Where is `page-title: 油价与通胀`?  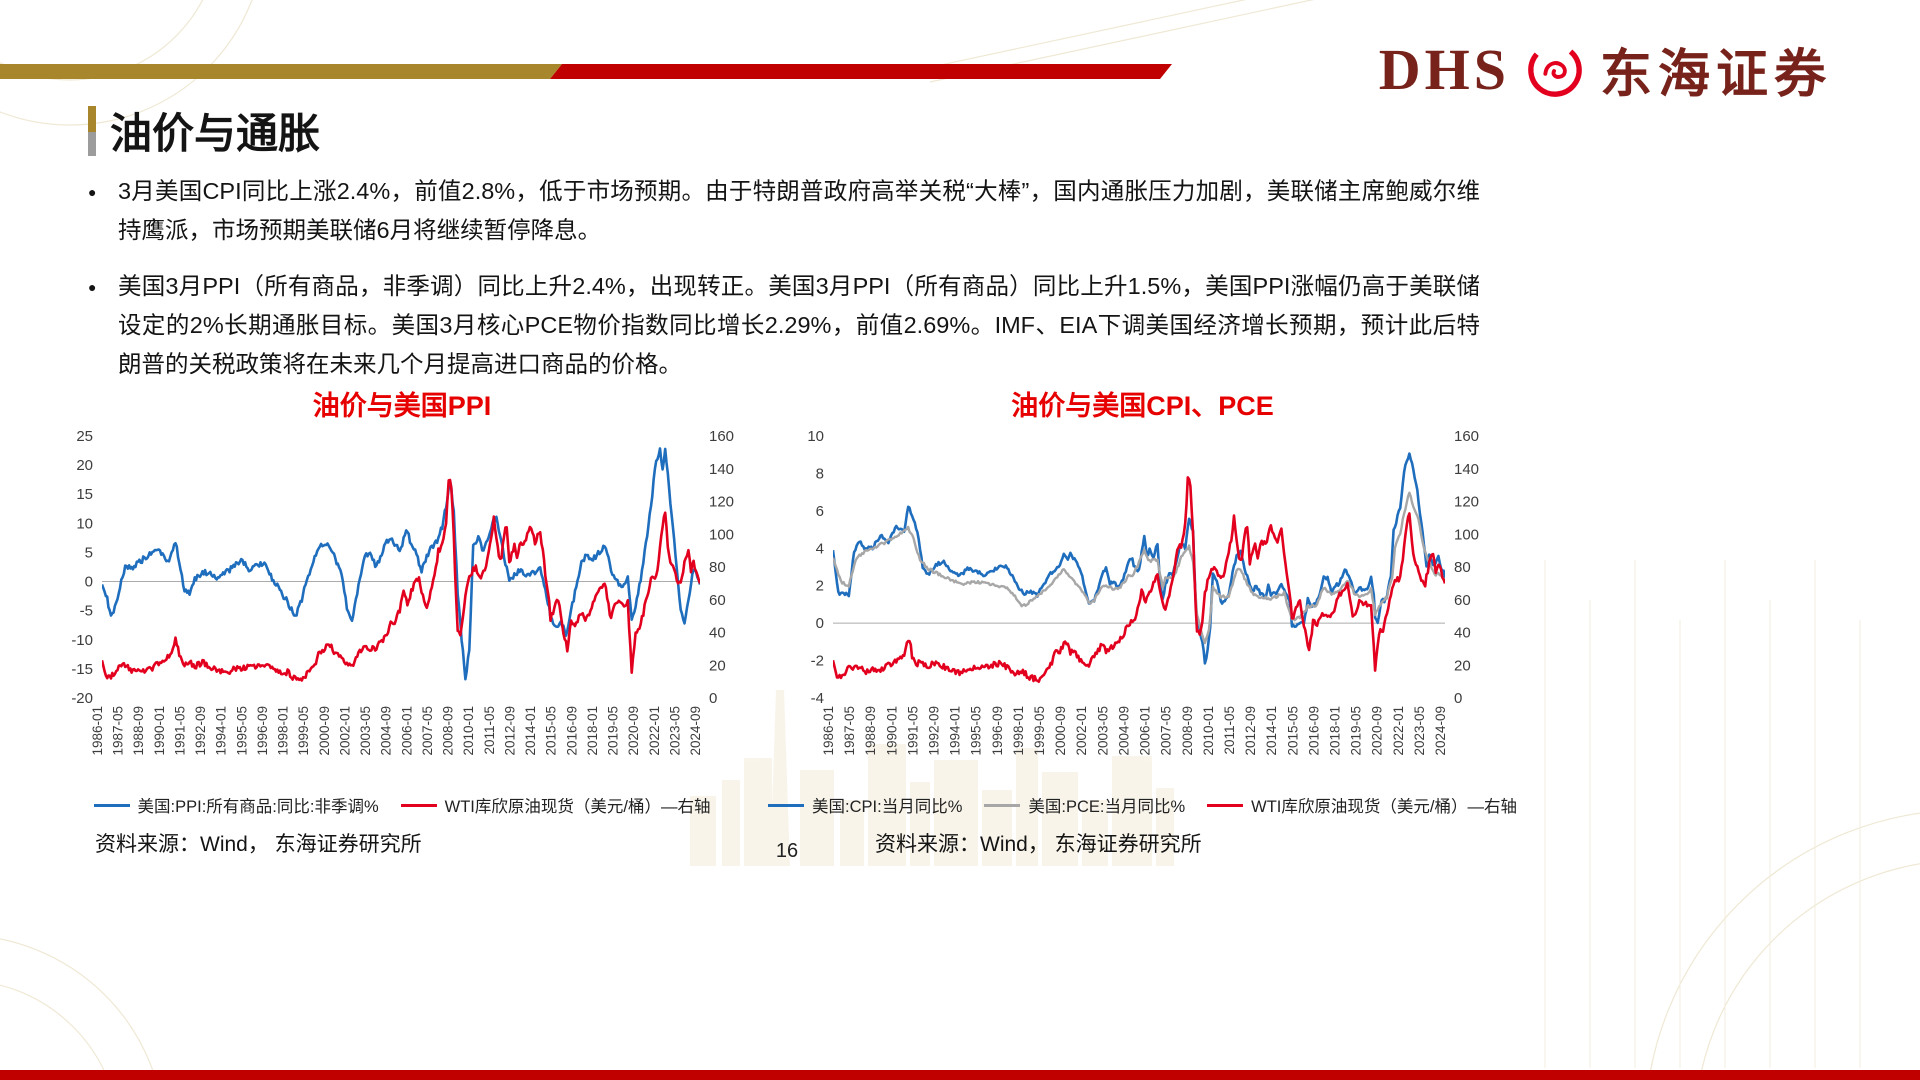
page-title: 油价与通胀 is located at coordinates (215, 133).